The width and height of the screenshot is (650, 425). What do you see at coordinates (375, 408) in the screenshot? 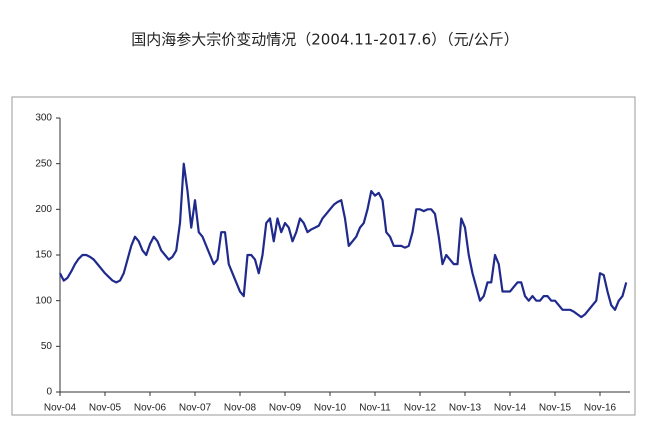
I see `x-tick-label: Nov-11` at bounding box center [375, 408].